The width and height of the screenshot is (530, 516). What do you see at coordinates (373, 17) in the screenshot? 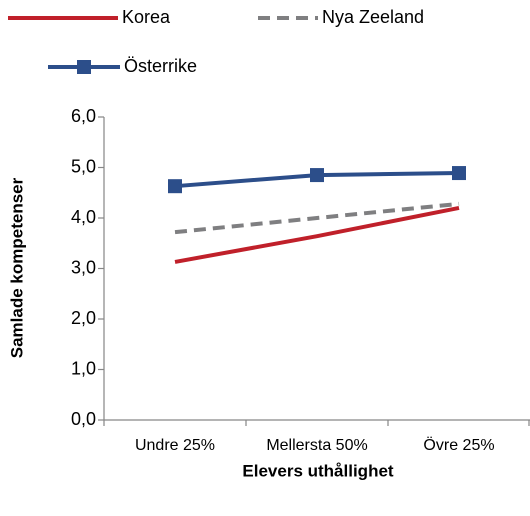
I see `legend-label: Nya Zeeland` at bounding box center [373, 17].